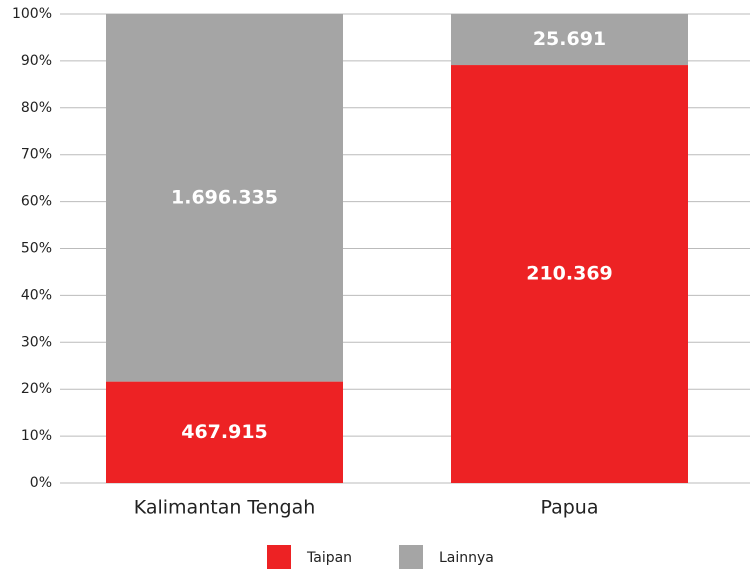  What do you see at coordinates (570, 508) in the screenshot?
I see `x-tick-label: Papua` at bounding box center [570, 508].